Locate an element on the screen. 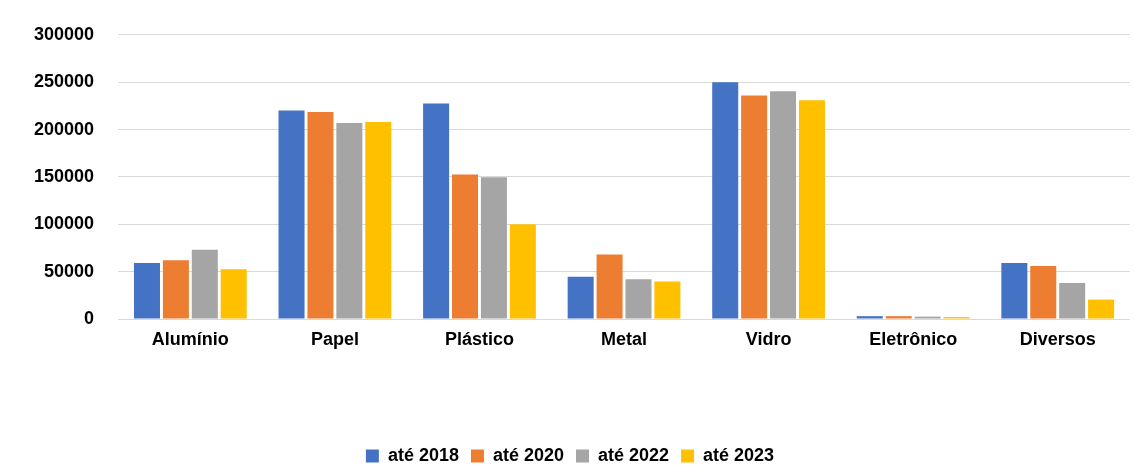 This screenshot has width=1135, height=475. x-tick-label: Metal is located at coordinates (624, 338).